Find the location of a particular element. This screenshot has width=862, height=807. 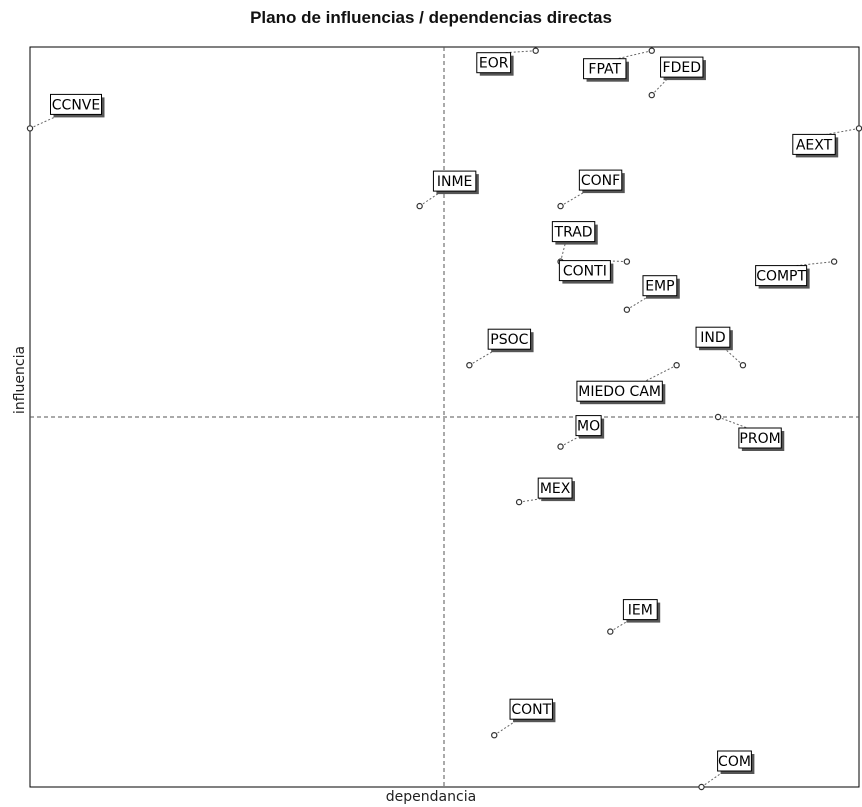

point-group: EMP is located at coordinates (651, 294).